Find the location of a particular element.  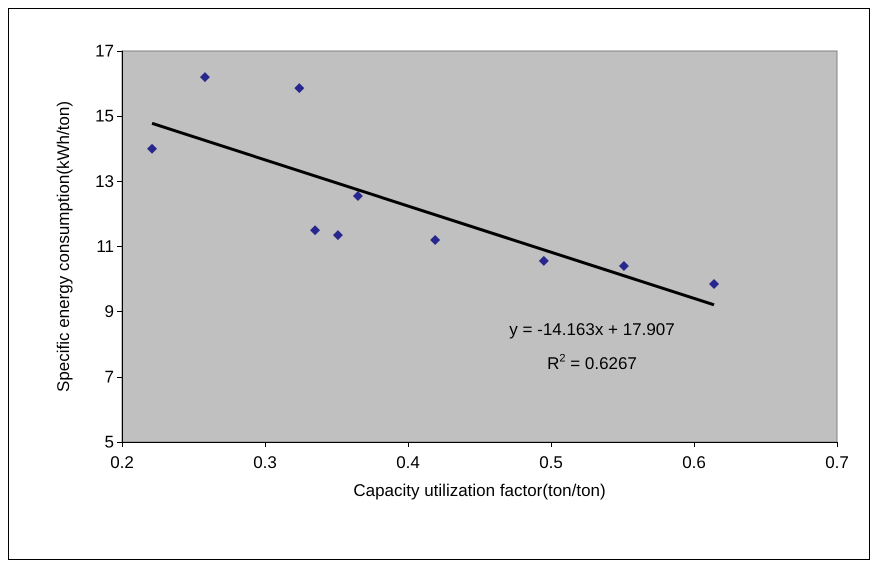

y-tick-label: 15 is located at coordinates (104, 116).